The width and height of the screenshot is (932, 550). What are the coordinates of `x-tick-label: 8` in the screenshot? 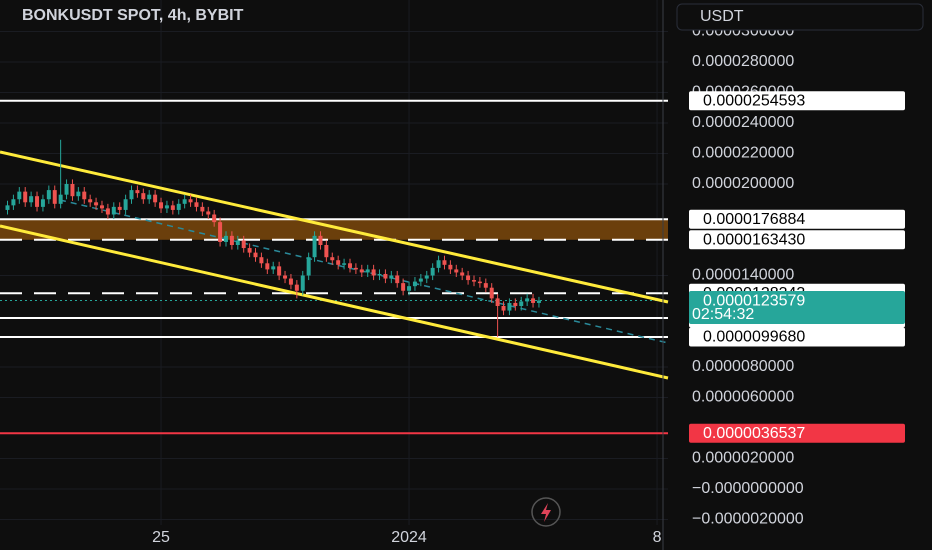 It's located at (657, 537).